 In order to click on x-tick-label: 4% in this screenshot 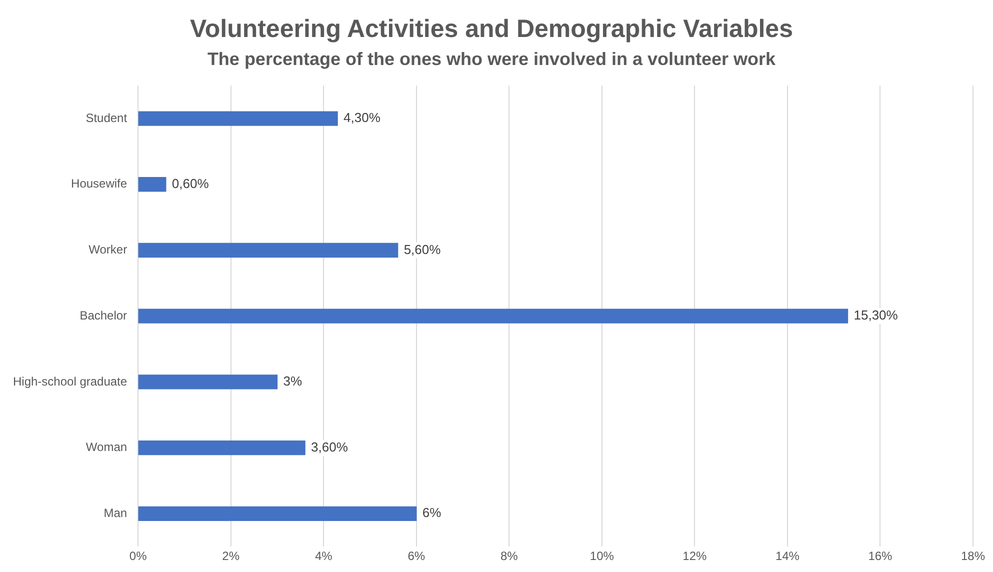, I will do `click(323, 556)`.